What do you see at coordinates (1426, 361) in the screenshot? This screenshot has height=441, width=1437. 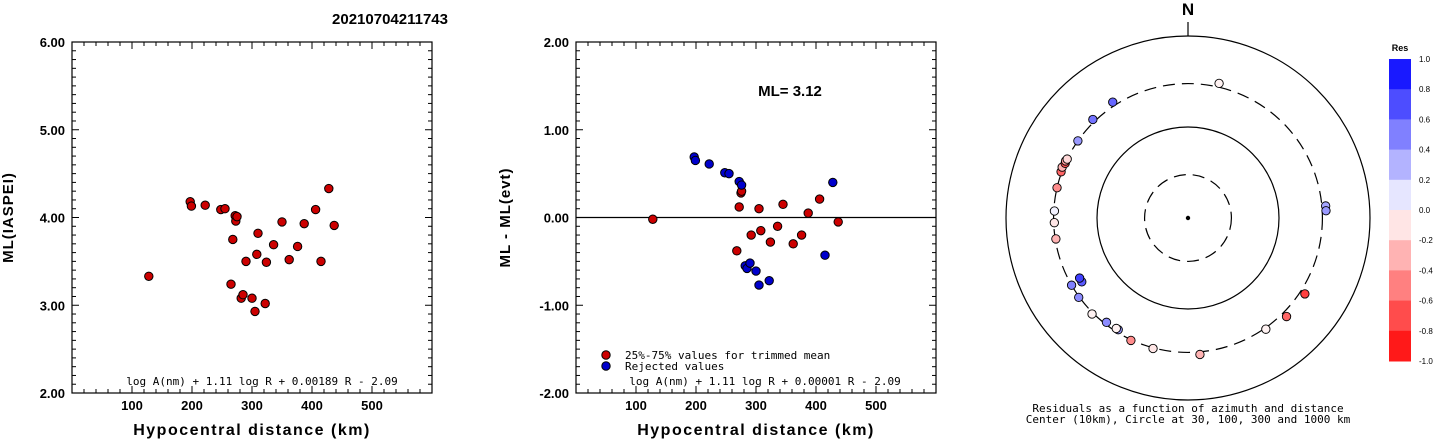 I see `colorbar-tick-label: -1.0` at bounding box center [1426, 361].